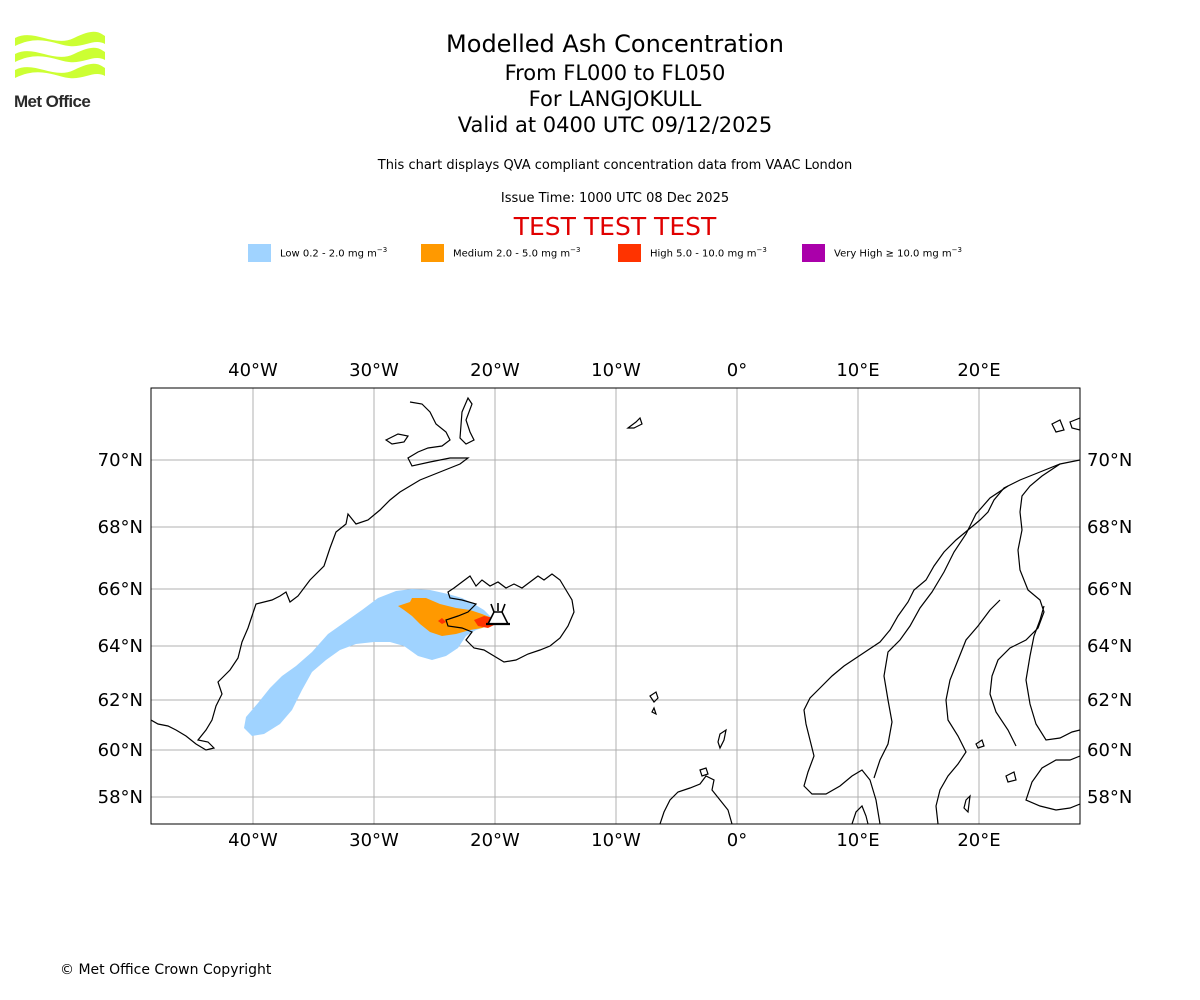  What do you see at coordinates (1109, 797) in the screenshot?
I see `lat-label-right-58n: 58°N` at bounding box center [1109, 797].